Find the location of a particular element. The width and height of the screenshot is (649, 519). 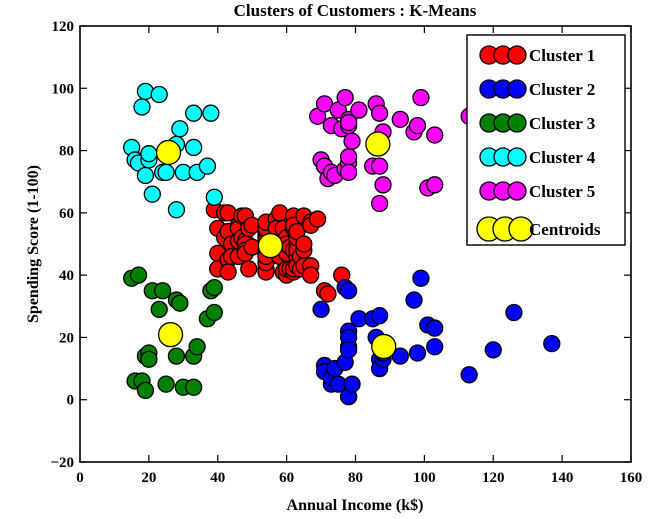

legend-box is located at coordinates (546, 140).